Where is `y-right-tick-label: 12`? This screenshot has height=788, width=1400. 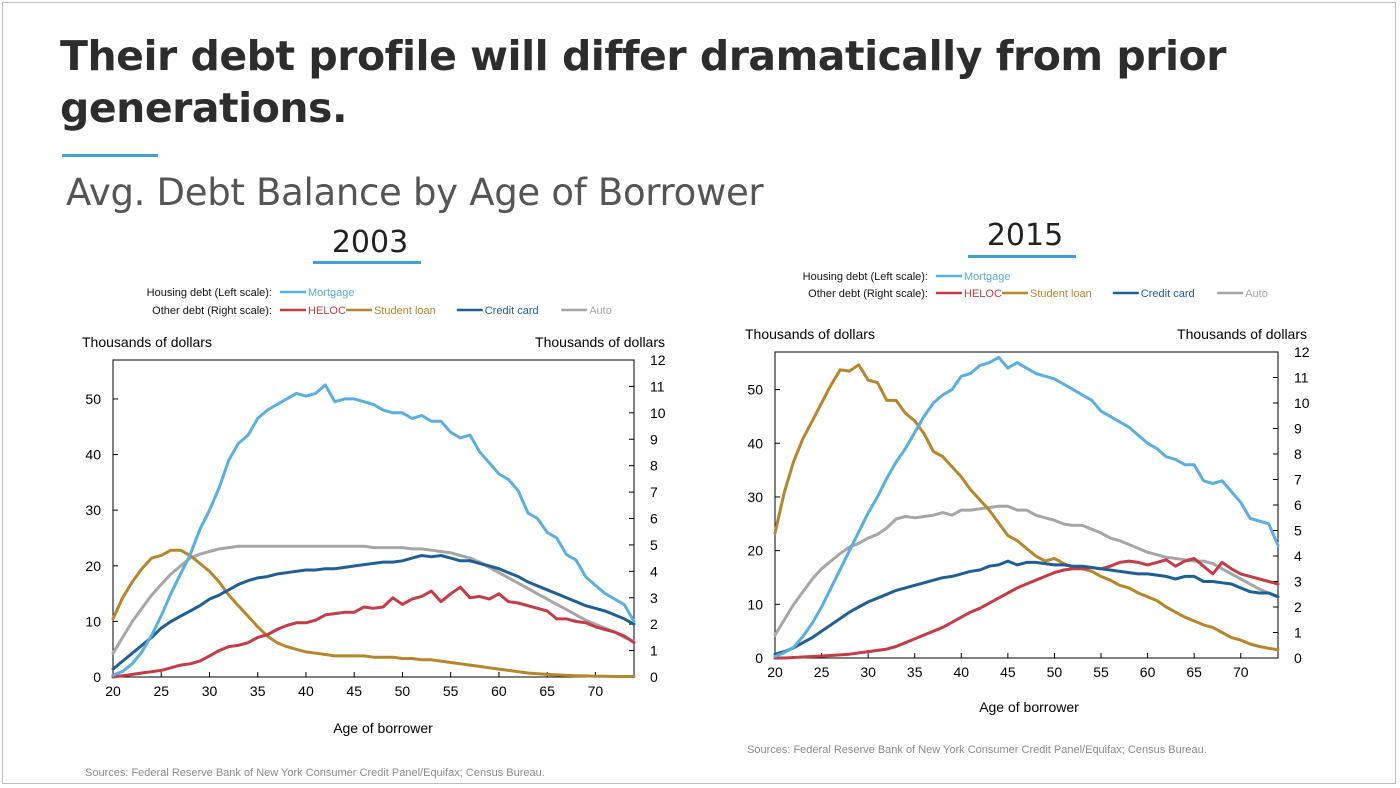
y-right-tick-label: 12 is located at coordinates (658, 360).